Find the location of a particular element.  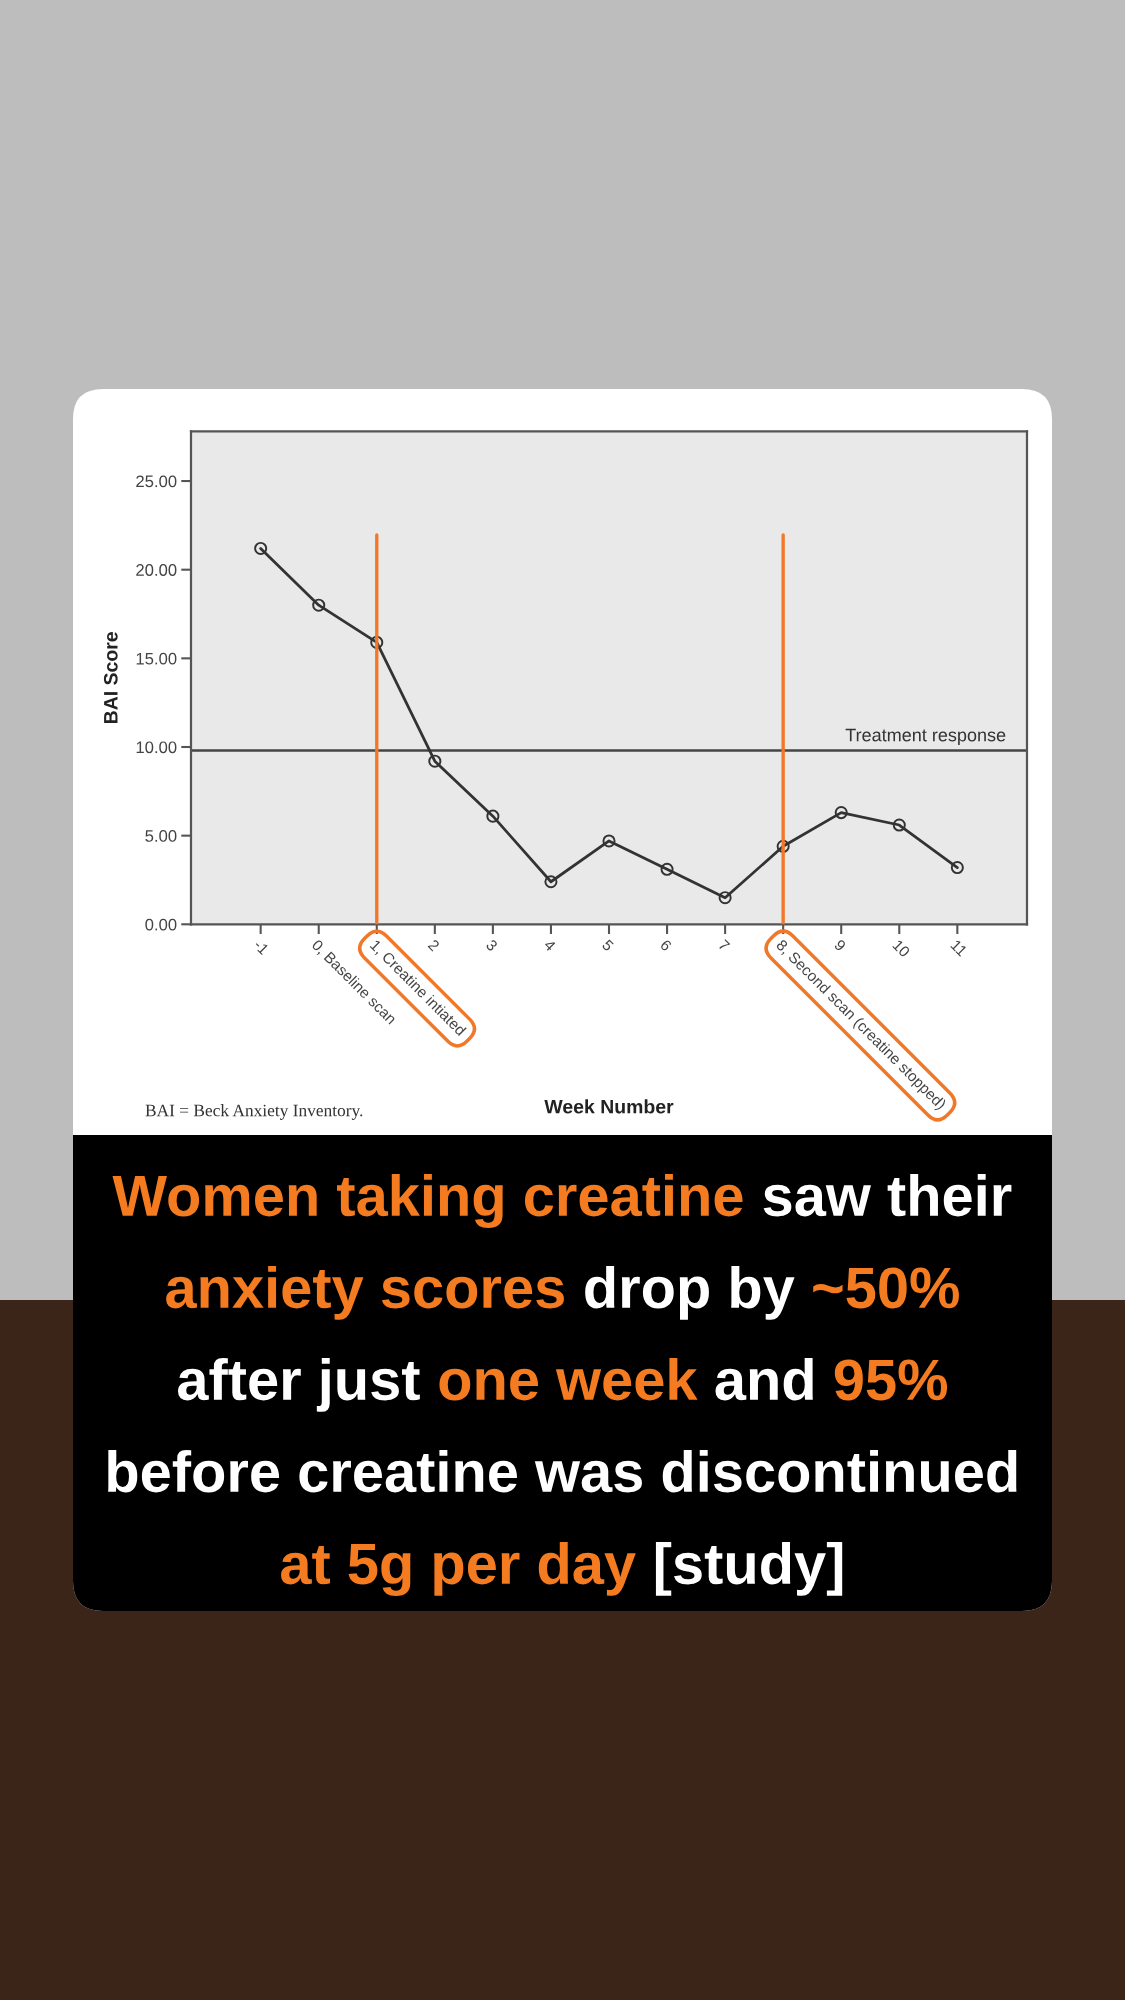

x-tick-label: 3 is located at coordinates (492, 945).